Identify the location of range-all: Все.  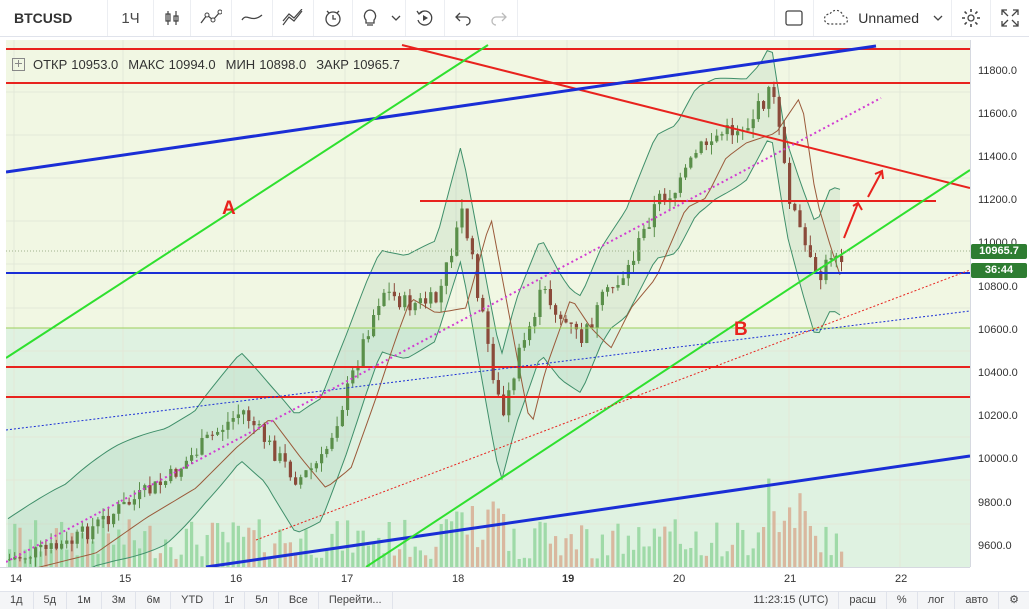
(299, 600).